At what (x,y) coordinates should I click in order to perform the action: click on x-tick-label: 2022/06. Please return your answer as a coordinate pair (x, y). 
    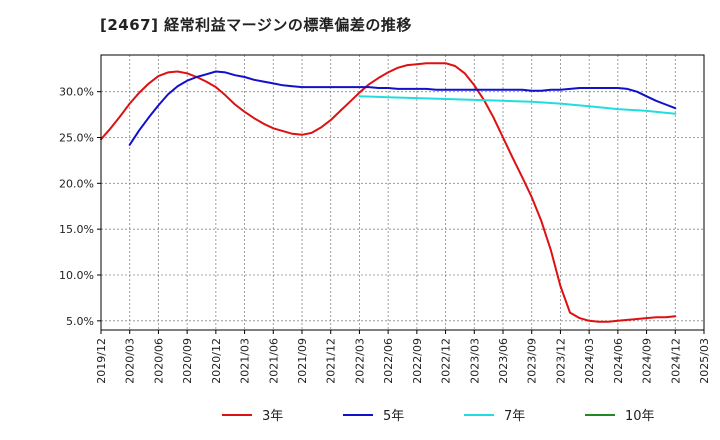
    Looking at the image, I should click on (388, 361).